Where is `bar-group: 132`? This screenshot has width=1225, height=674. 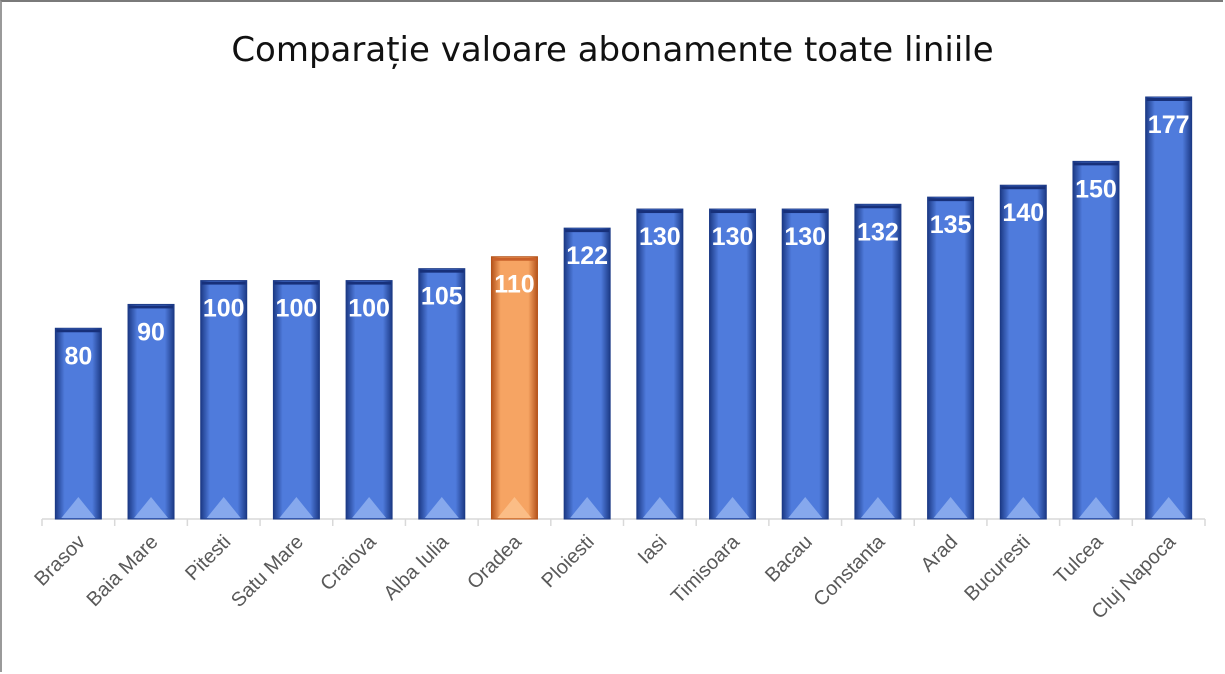
bar-group: 132 is located at coordinates (878, 361).